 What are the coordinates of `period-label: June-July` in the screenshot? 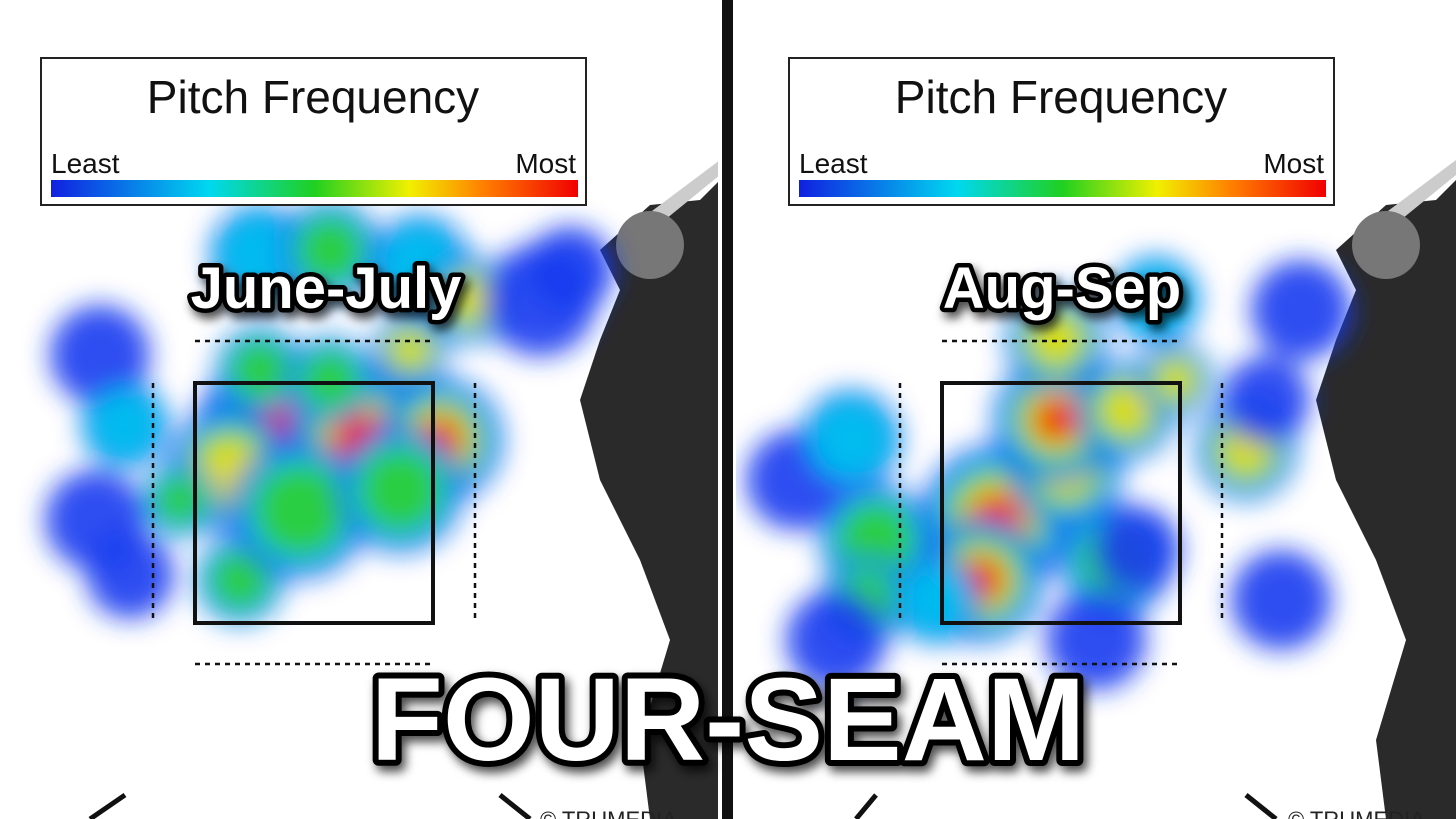 It's located at (326, 288).